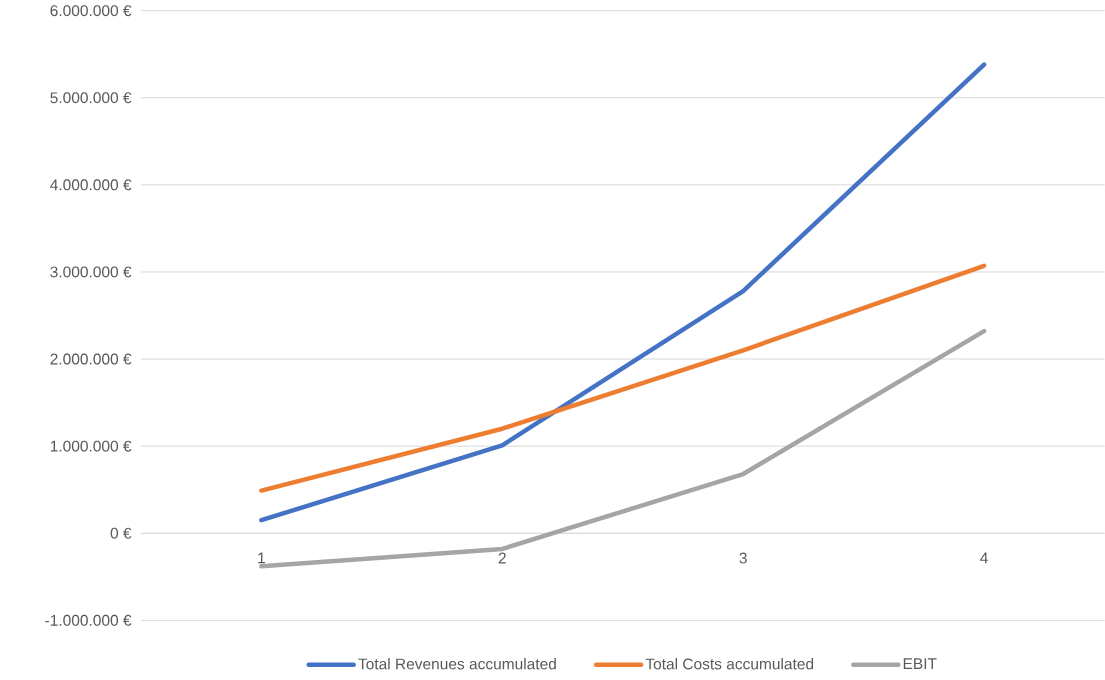 The image size is (1105, 680). I want to click on x-tick-label: 3, so click(743, 558).